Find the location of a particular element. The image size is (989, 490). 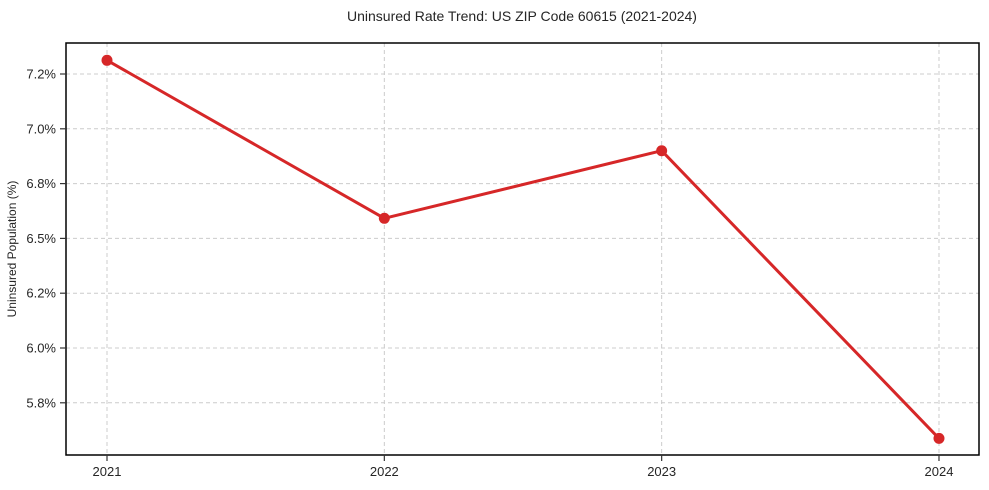

x-tick-label: 2022 is located at coordinates (384, 471).